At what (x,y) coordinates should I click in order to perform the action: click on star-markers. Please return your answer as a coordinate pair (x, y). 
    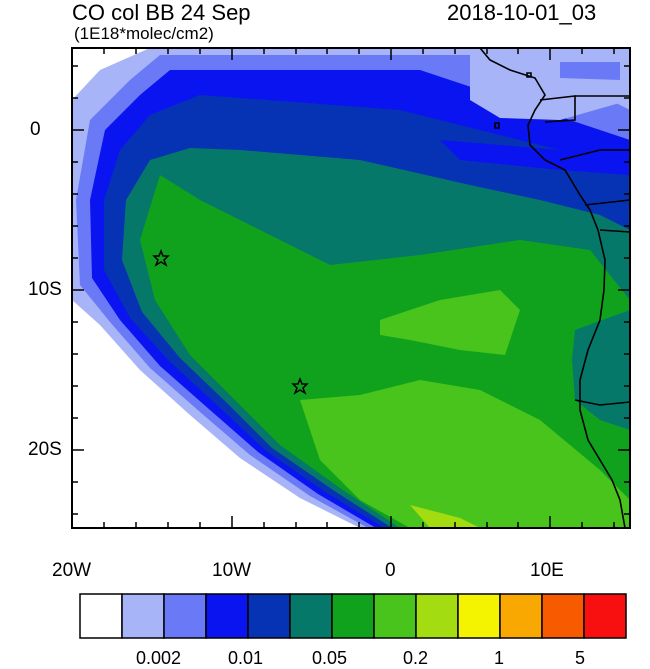
    Looking at the image, I should click on (230, 321).